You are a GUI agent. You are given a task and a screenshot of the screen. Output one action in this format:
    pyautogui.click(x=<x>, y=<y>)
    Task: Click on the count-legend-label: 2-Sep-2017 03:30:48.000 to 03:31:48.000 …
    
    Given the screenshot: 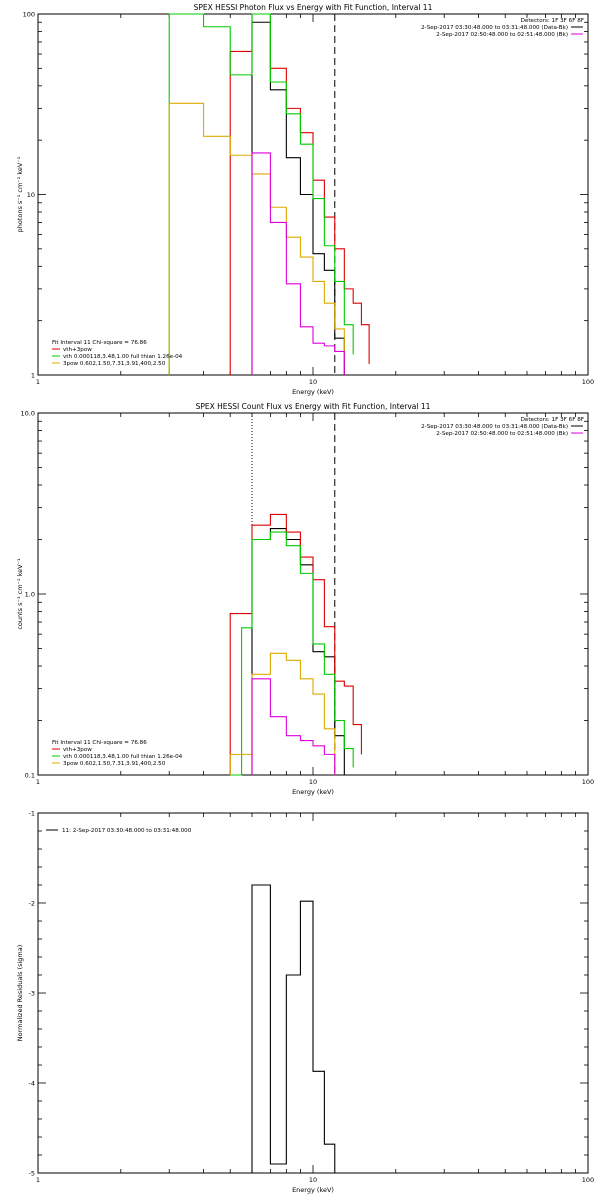 What is the action you would take?
    pyautogui.click(x=494, y=427)
    